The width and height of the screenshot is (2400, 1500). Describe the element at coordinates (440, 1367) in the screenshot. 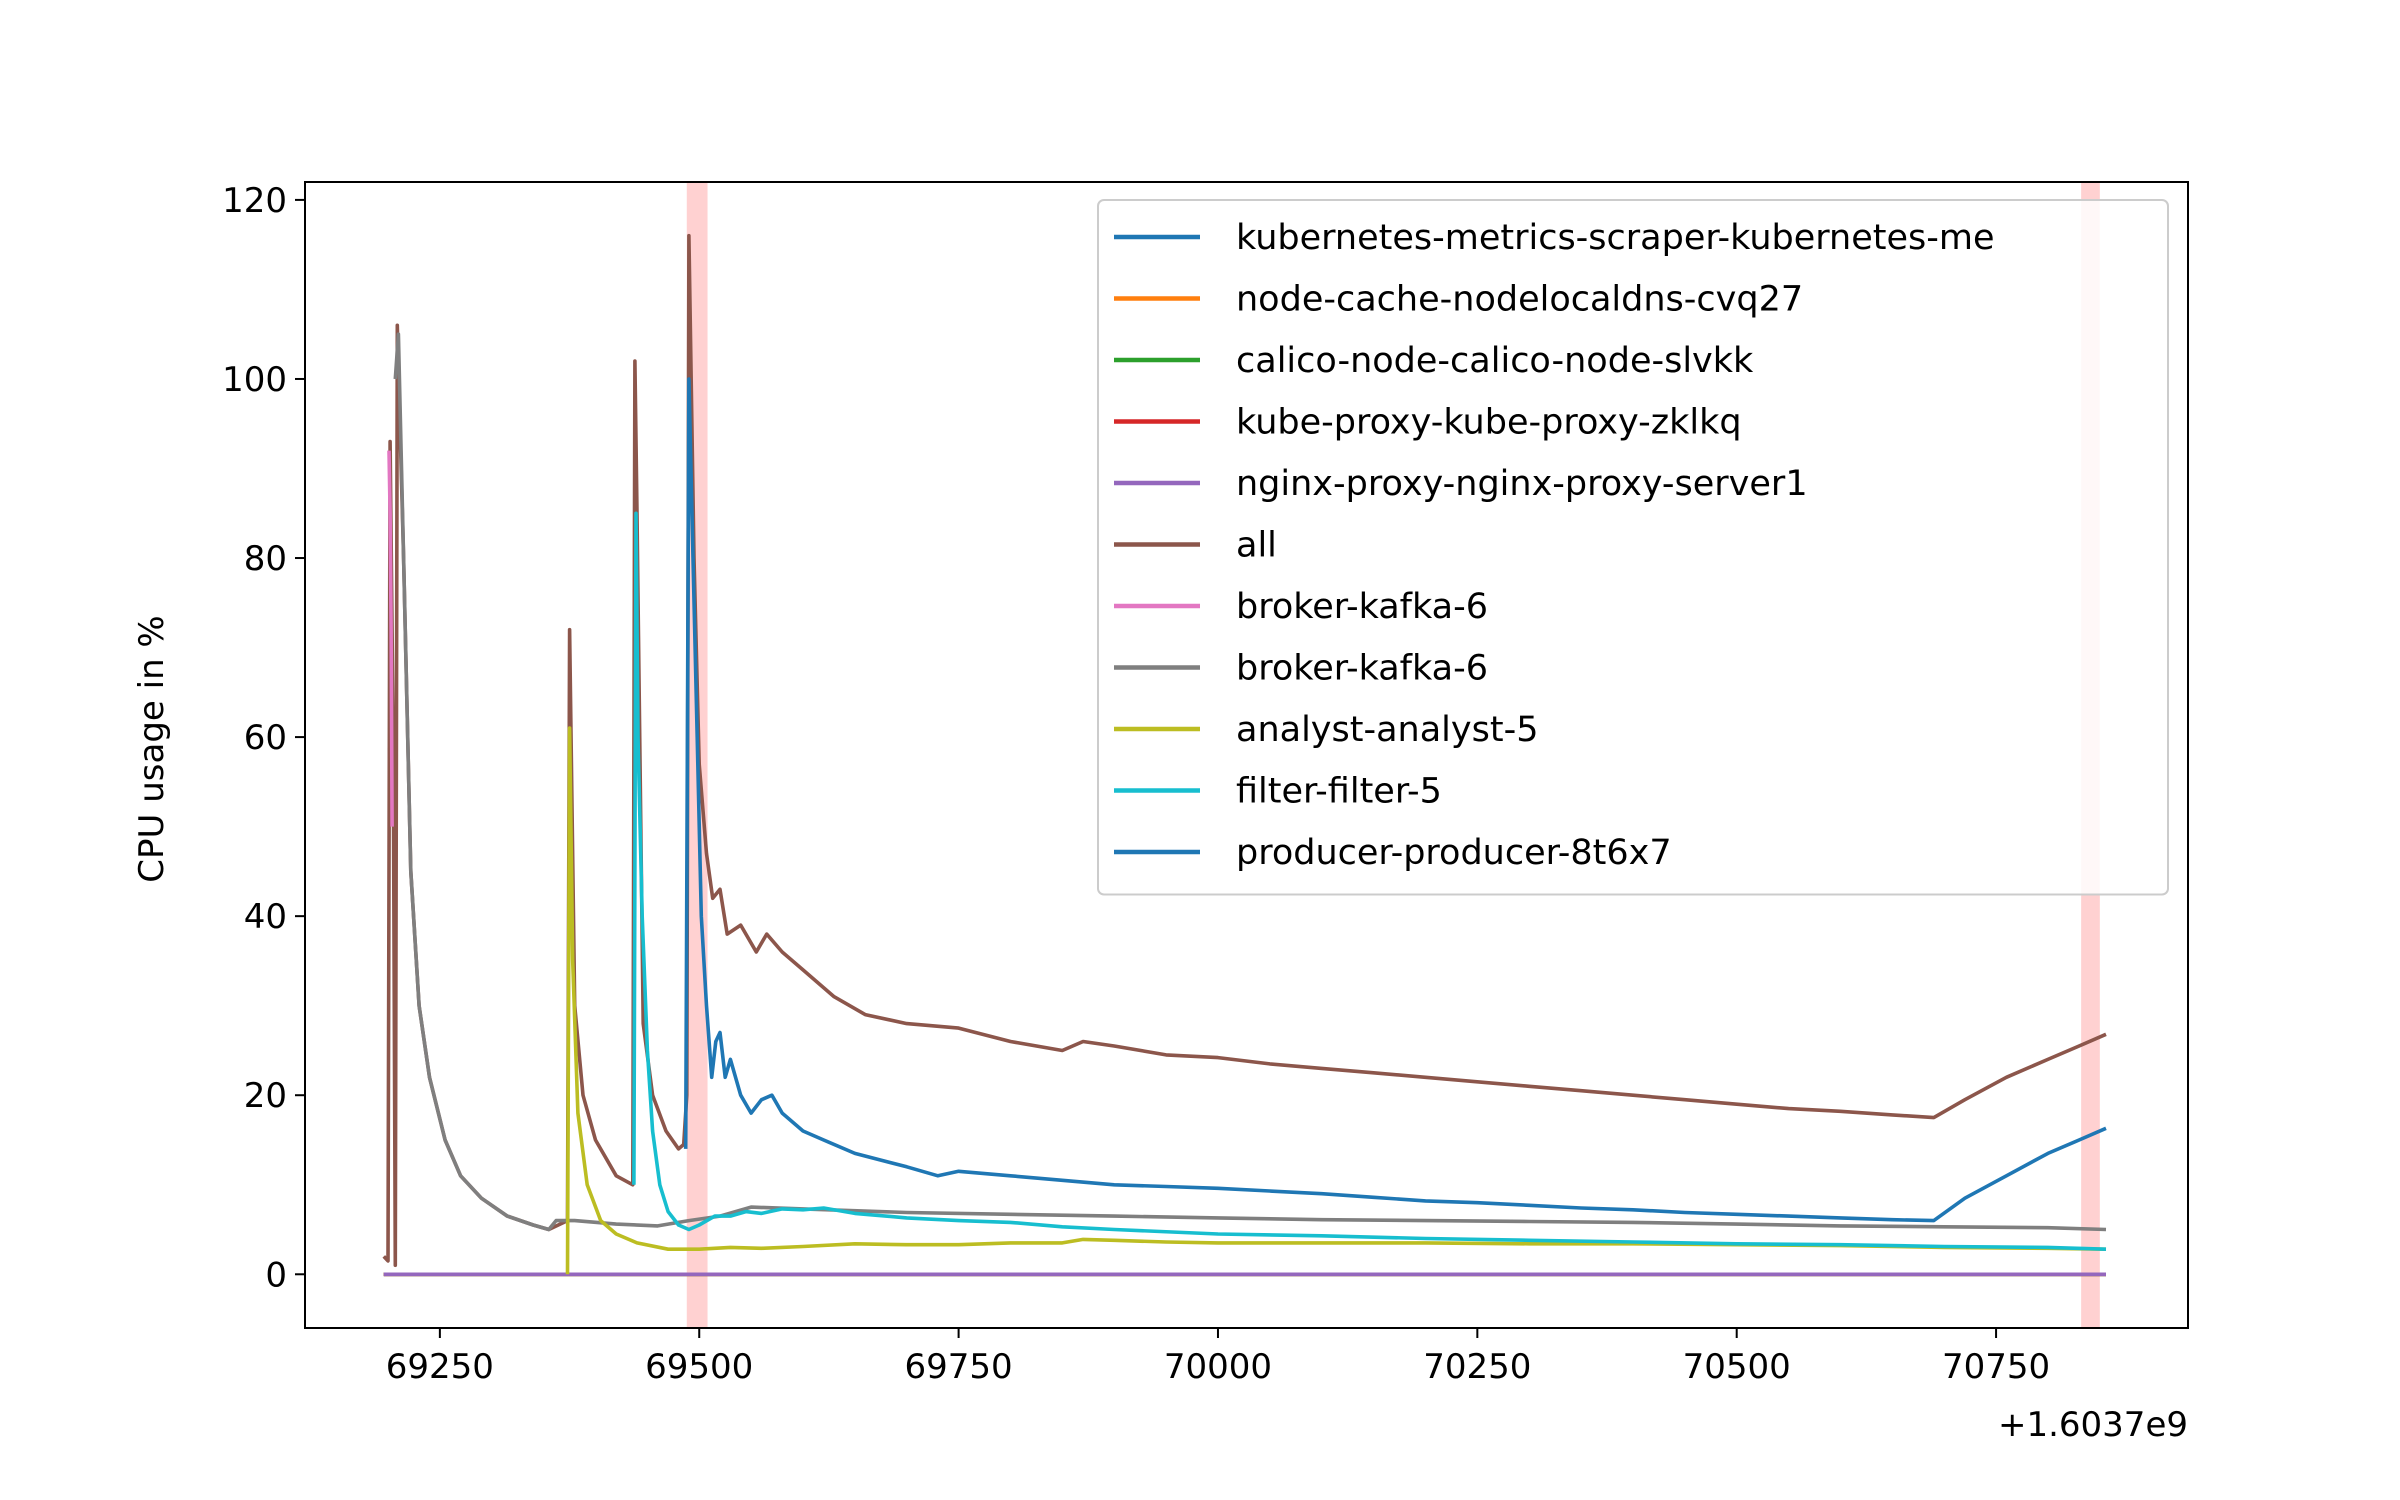

I see `x-tick-label: 69250` at that location.